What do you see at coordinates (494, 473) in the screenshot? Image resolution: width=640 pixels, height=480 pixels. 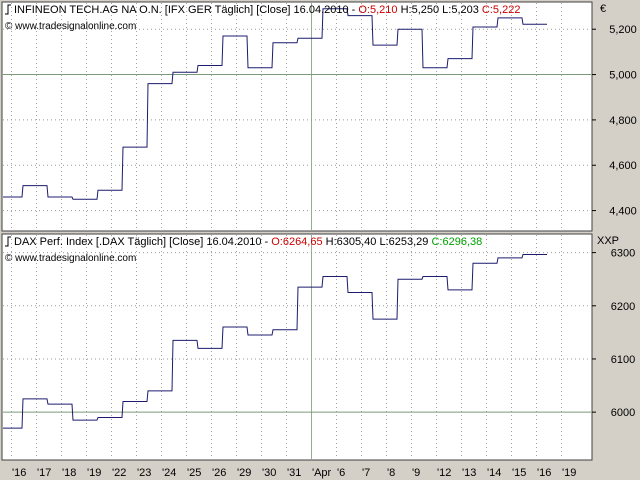 I see `x-tick-label: '14` at bounding box center [494, 473].